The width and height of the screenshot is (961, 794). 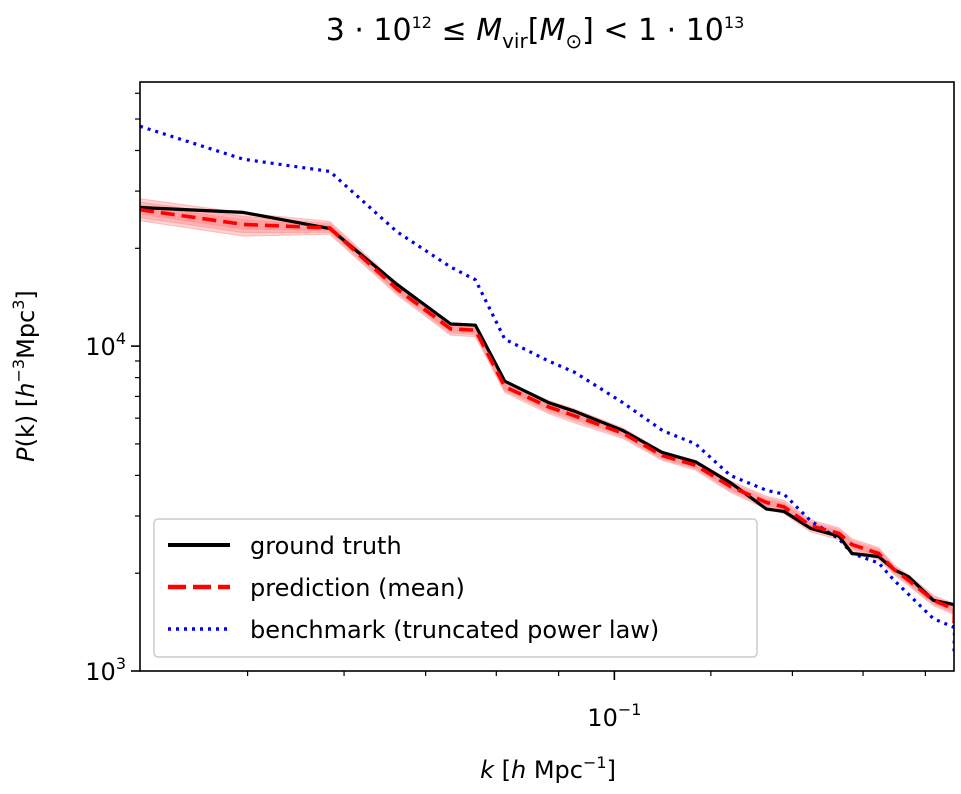 I want to click on legend-box, so click(x=455, y=588).